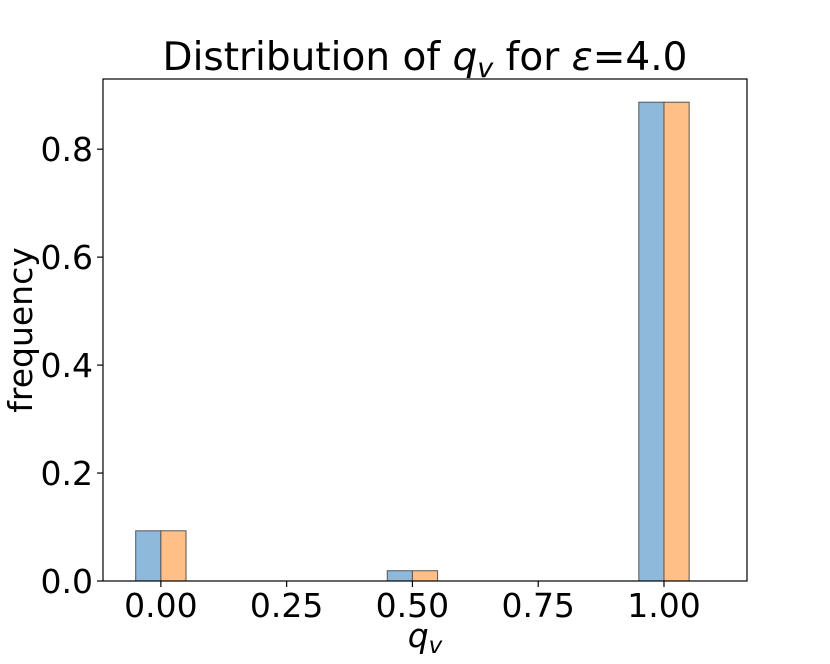  I want to click on y-axis: 0.0 0.2 0.4 0.6 0.8, so click(72, 365).